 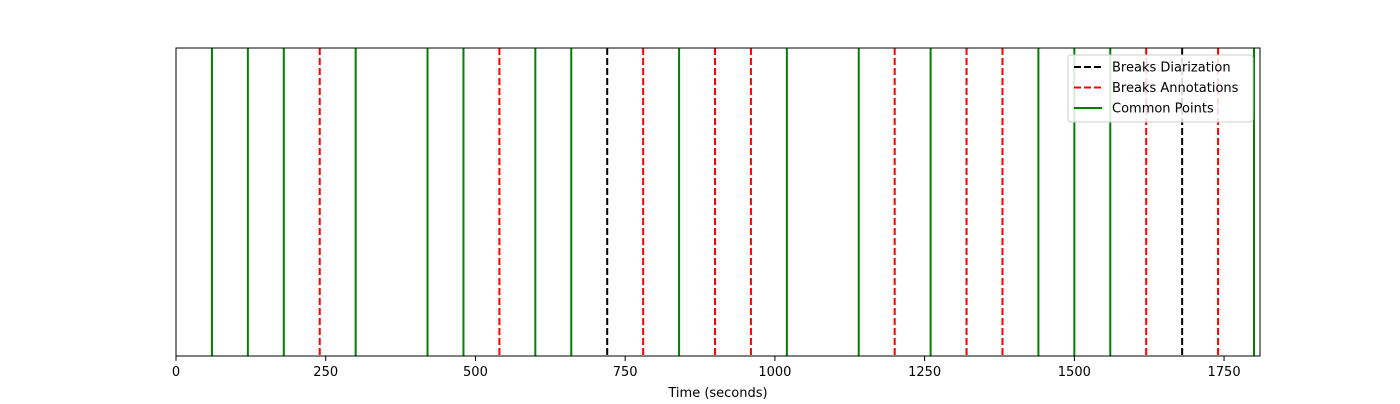 I want to click on x-tick-label-3: 750, so click(x=625, y=372).